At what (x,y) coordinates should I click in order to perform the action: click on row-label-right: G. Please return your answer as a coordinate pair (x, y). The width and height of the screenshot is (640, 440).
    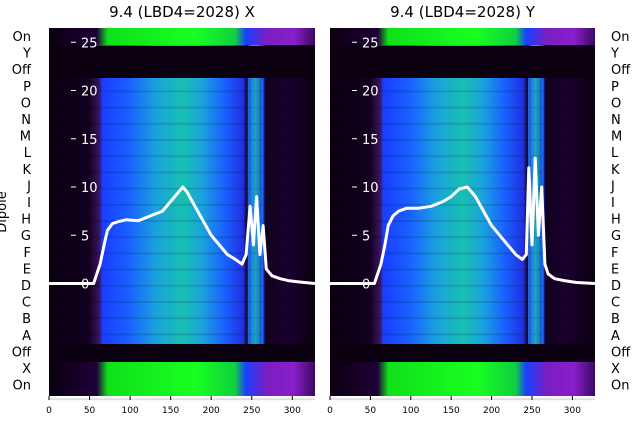
    Looking at the image, I should click on (616, 236).